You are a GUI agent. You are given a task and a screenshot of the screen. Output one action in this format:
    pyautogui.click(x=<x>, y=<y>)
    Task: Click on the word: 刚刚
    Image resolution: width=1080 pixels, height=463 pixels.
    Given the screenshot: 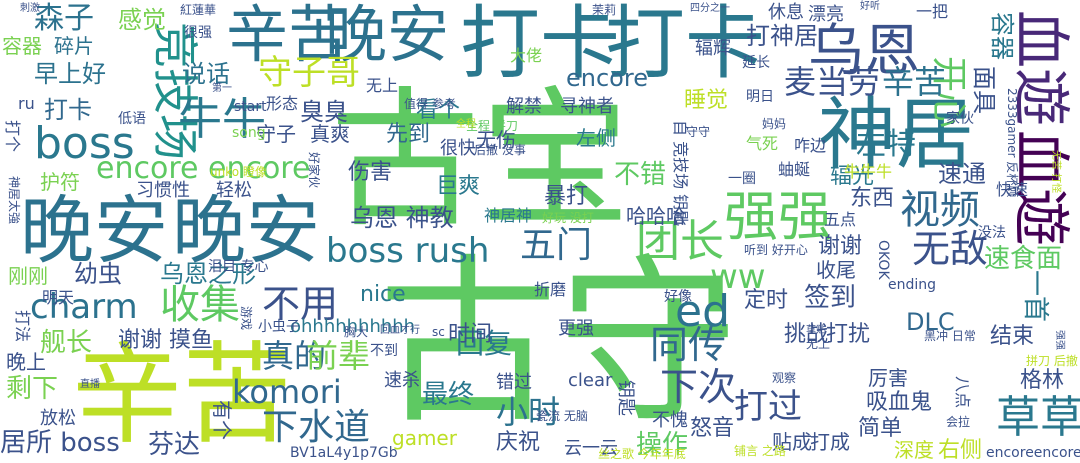 What is the action you would take?
    pyautogui.click(x=28, y=276)
    